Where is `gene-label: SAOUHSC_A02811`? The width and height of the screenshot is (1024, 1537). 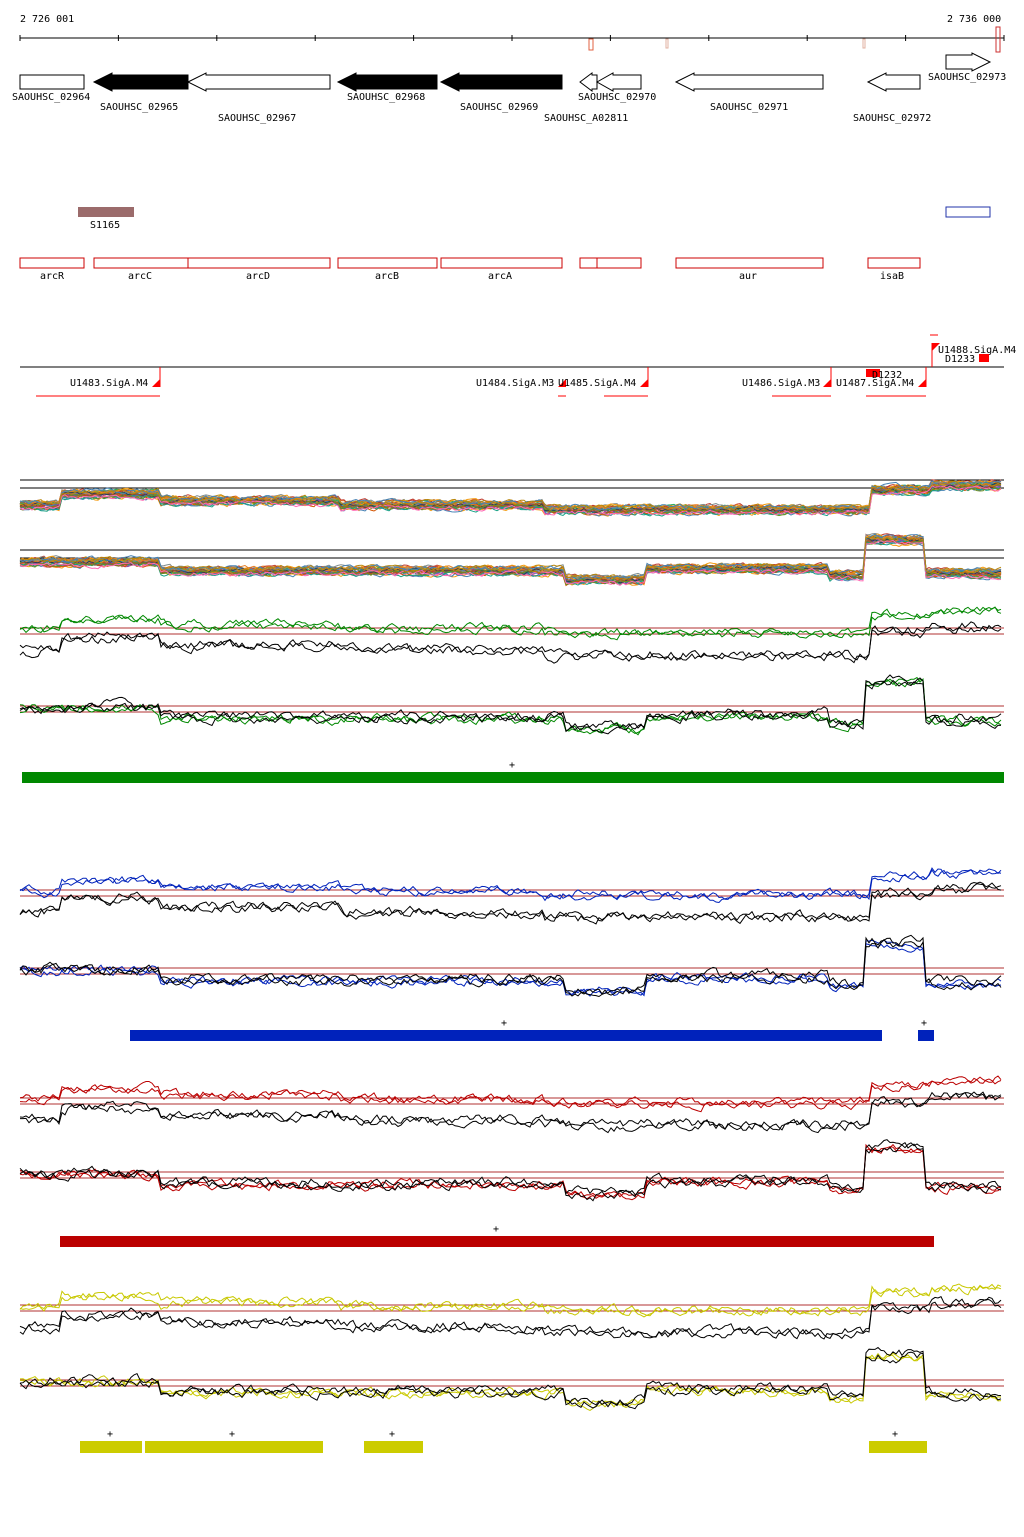 gene-label: SAOUHSC_A02811 is located at coordinates (586, 118).